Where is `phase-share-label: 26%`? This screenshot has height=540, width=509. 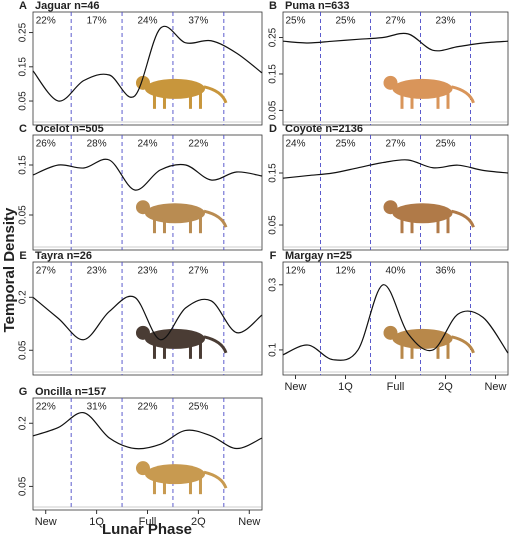
phase-share-label: 26% is located at coordinates (46, 144).